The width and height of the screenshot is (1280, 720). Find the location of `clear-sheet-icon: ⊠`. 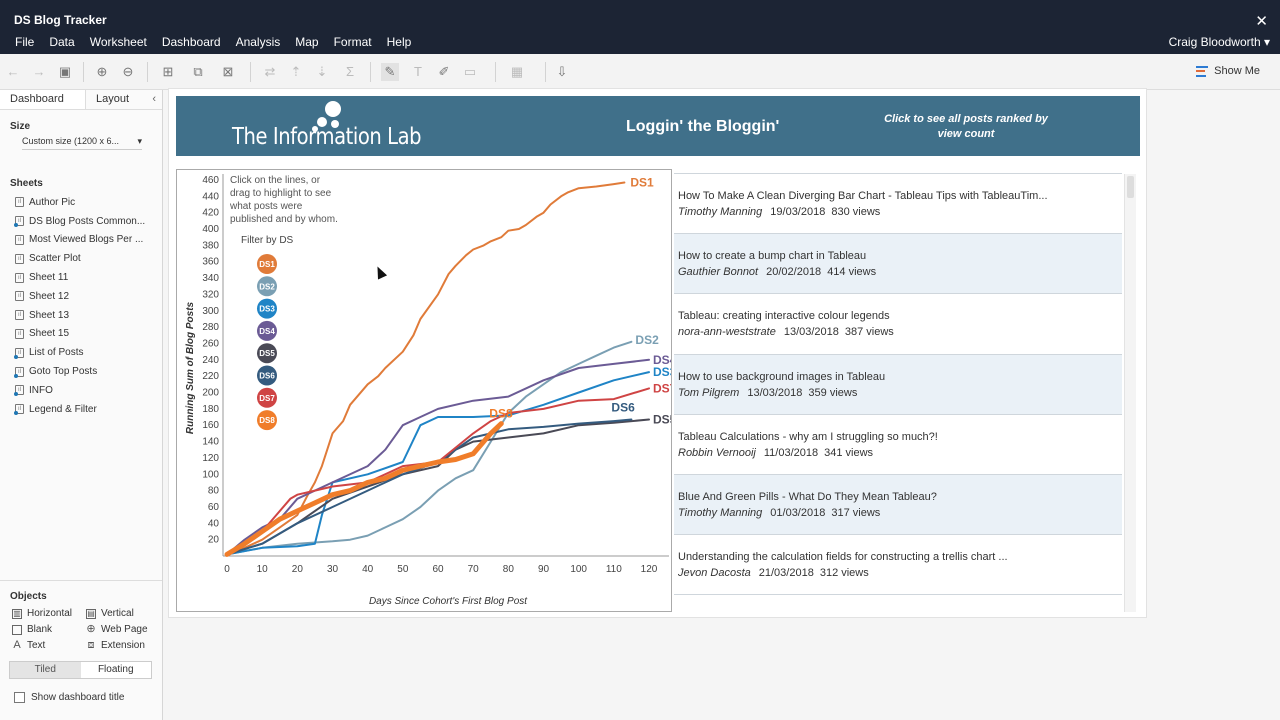

clear-sheet-icon: ⊠ is located at coordinates (228, 71).